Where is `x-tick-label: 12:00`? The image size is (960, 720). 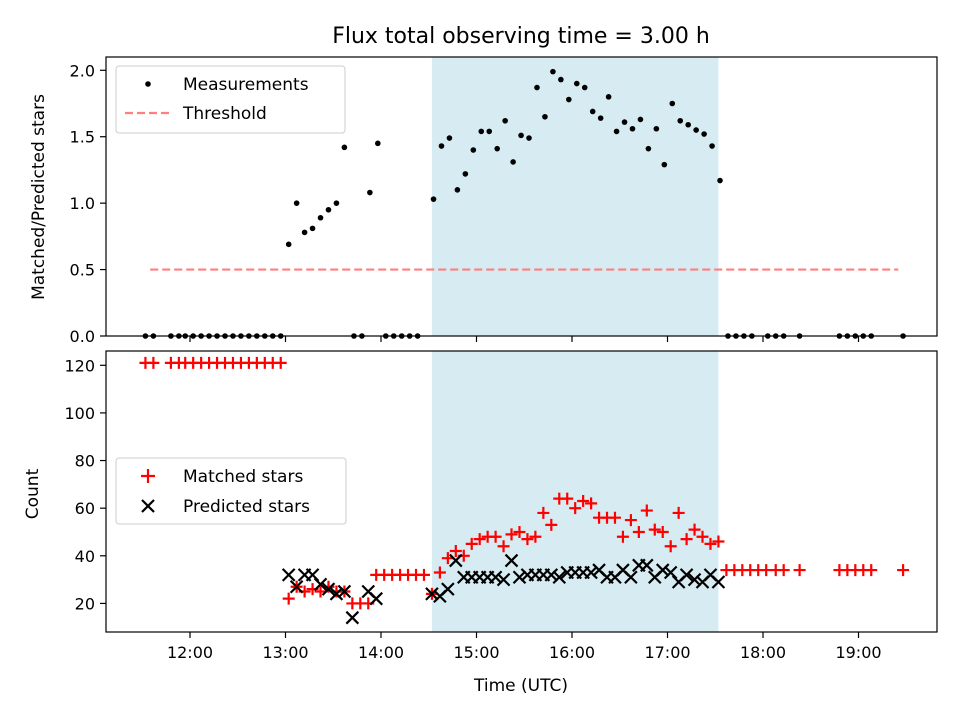 x-tick-label: 12:00 is located at coordinates (190, 652).